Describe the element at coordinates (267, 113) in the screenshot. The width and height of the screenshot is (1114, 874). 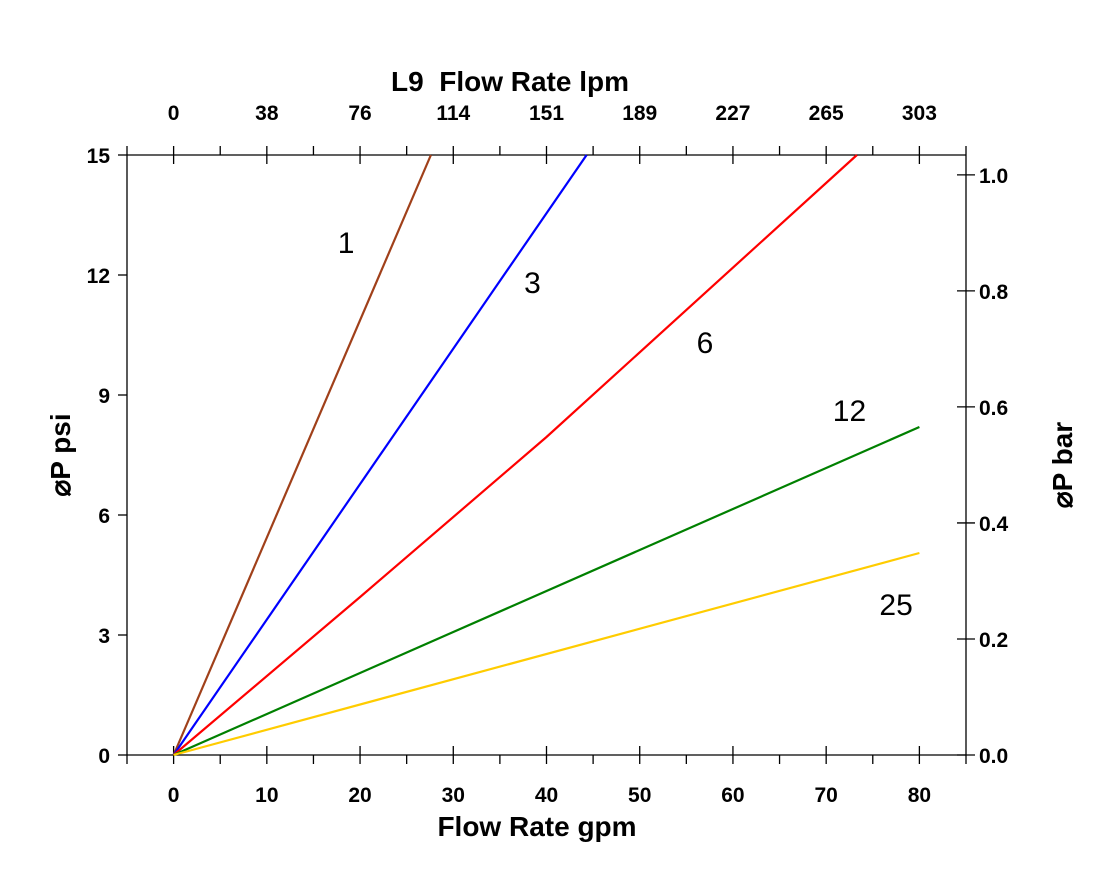
I see `top-tick-label: 38` at that location.